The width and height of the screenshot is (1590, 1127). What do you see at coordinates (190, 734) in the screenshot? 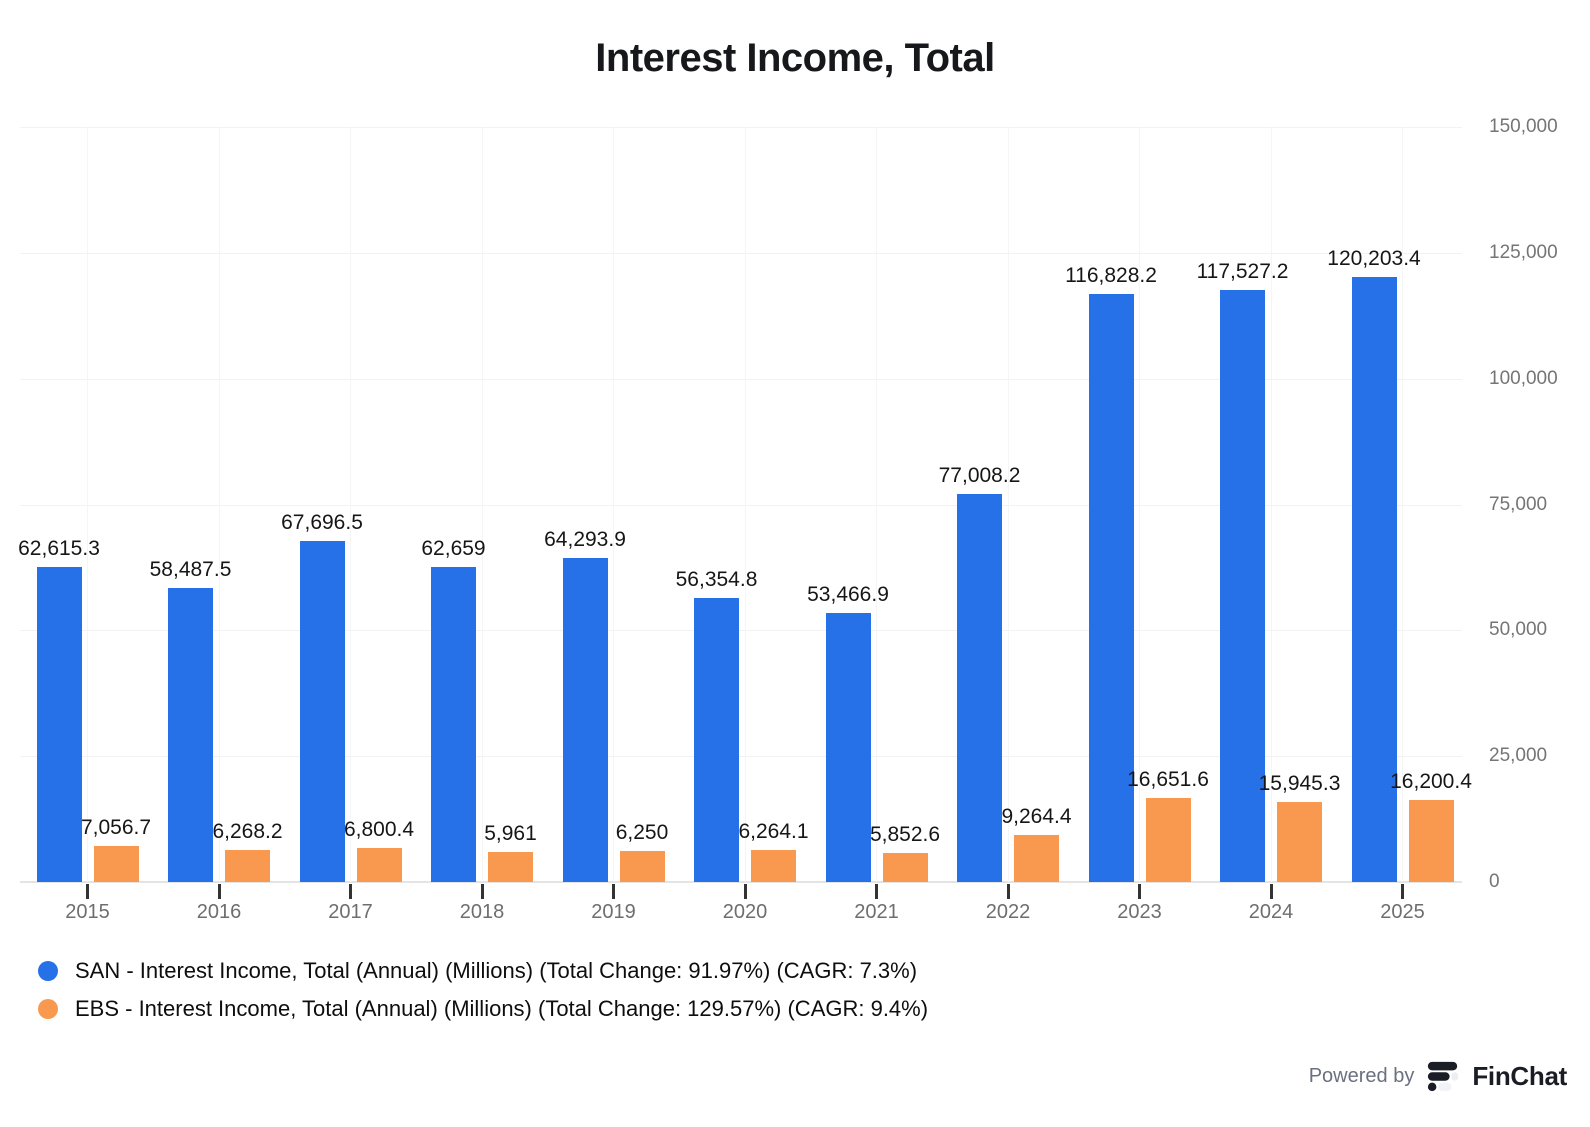
I see `bar-san-2016` at bounding box center [190, 734].